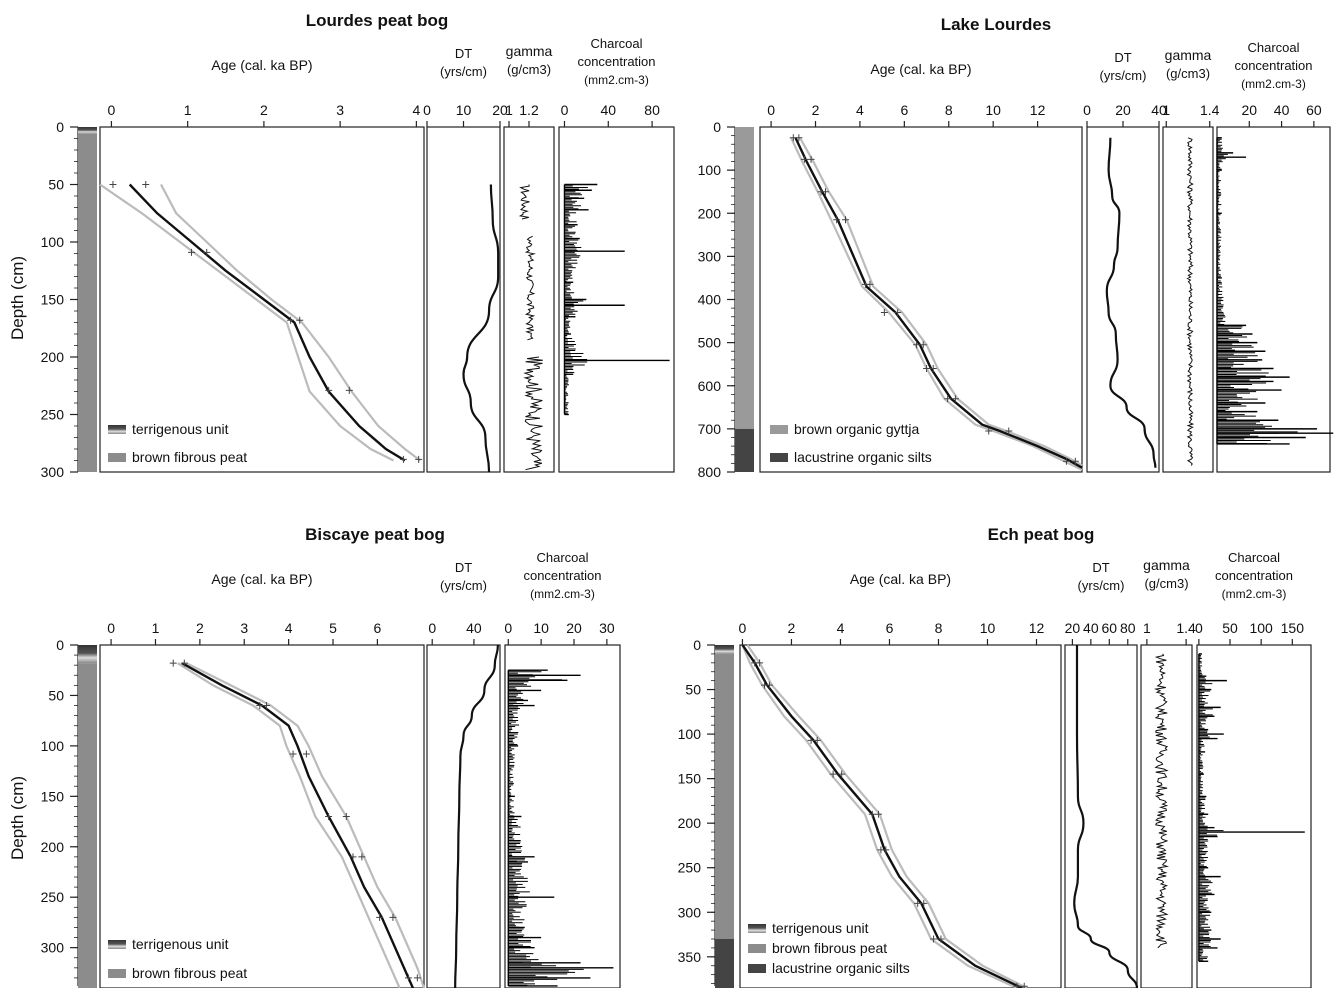  I want to click on legend-swatch-peat, so click(117, 973).